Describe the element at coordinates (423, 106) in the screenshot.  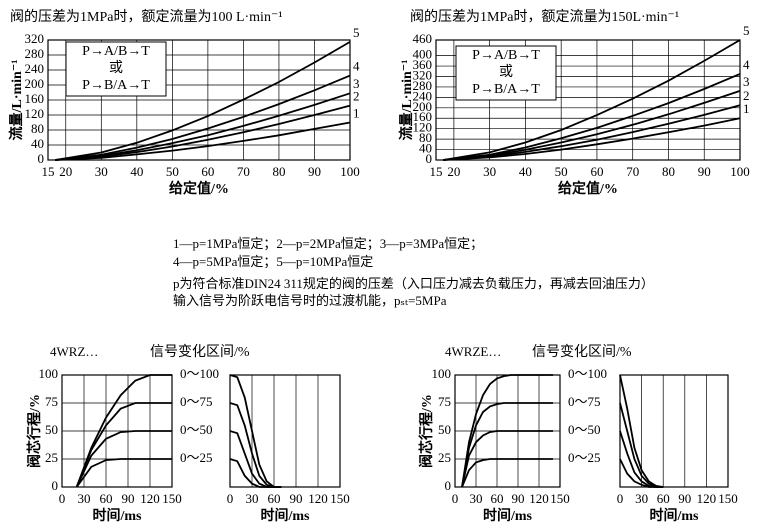
I see `y-tick-label: 200` at that location.